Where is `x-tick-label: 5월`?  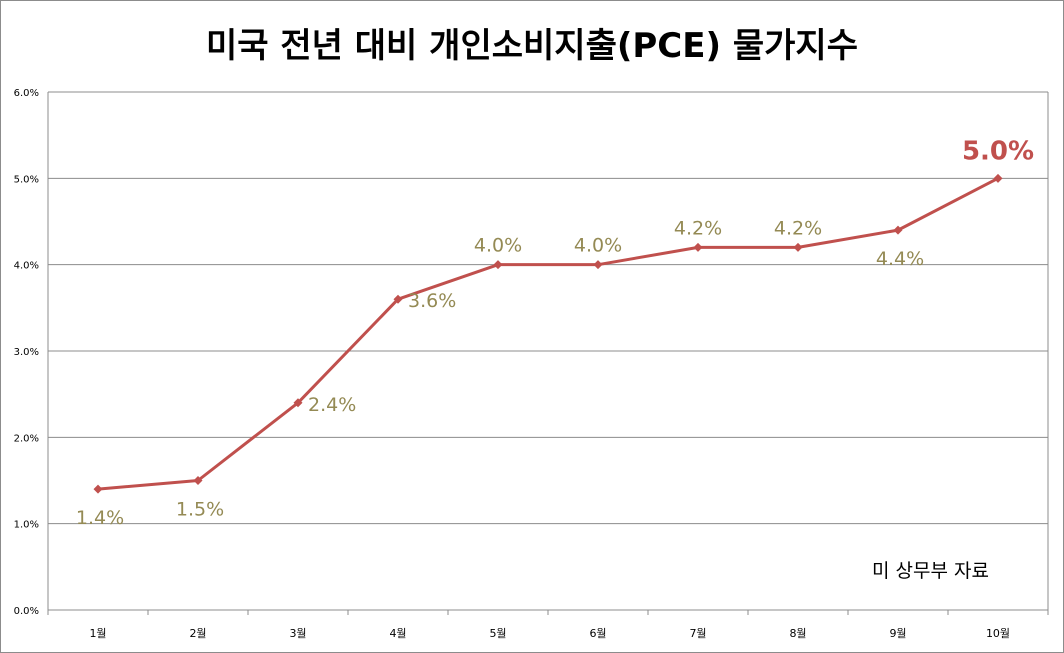
x-tick-label: 5월 is located at coordinates (497, 633).